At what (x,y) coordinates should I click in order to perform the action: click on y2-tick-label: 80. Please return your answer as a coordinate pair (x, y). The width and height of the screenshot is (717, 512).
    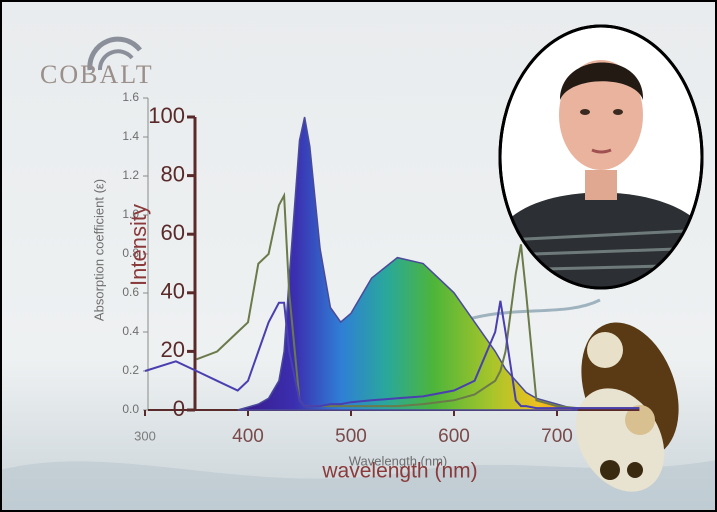
    Looking at the image, I should click on (173, 173).